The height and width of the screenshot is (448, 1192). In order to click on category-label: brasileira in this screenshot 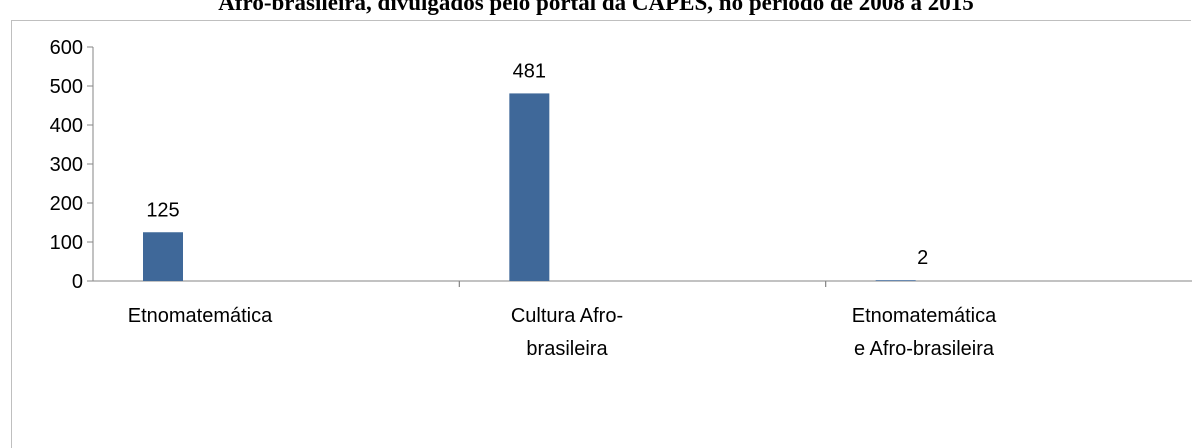, I will do `click(567, 349)`.